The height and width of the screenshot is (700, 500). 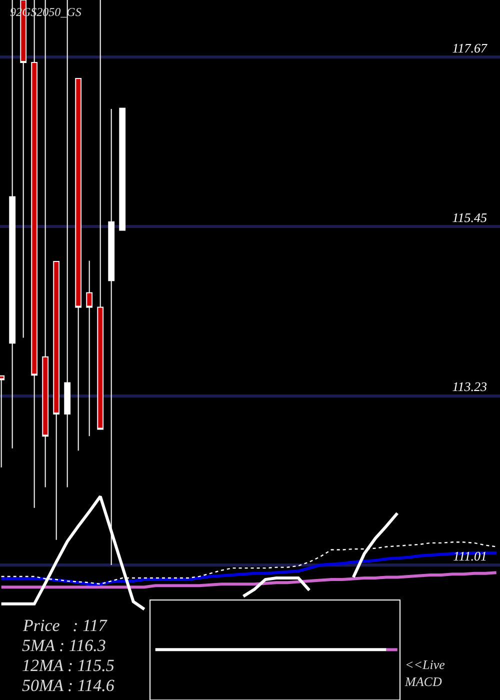 What do you see at coordinates (425, 673) in the screenshot?
I see `annotation: <<Live MACD` at bounding box center [425, 673].